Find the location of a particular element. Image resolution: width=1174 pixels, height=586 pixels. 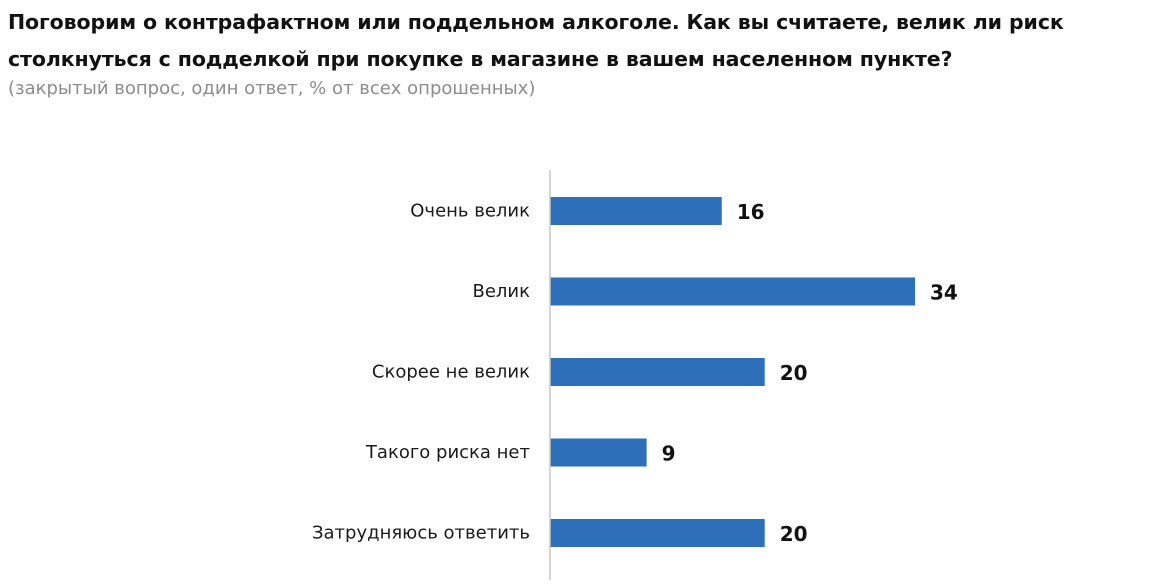

value-label: 34 is located at coordinates (944, 293).